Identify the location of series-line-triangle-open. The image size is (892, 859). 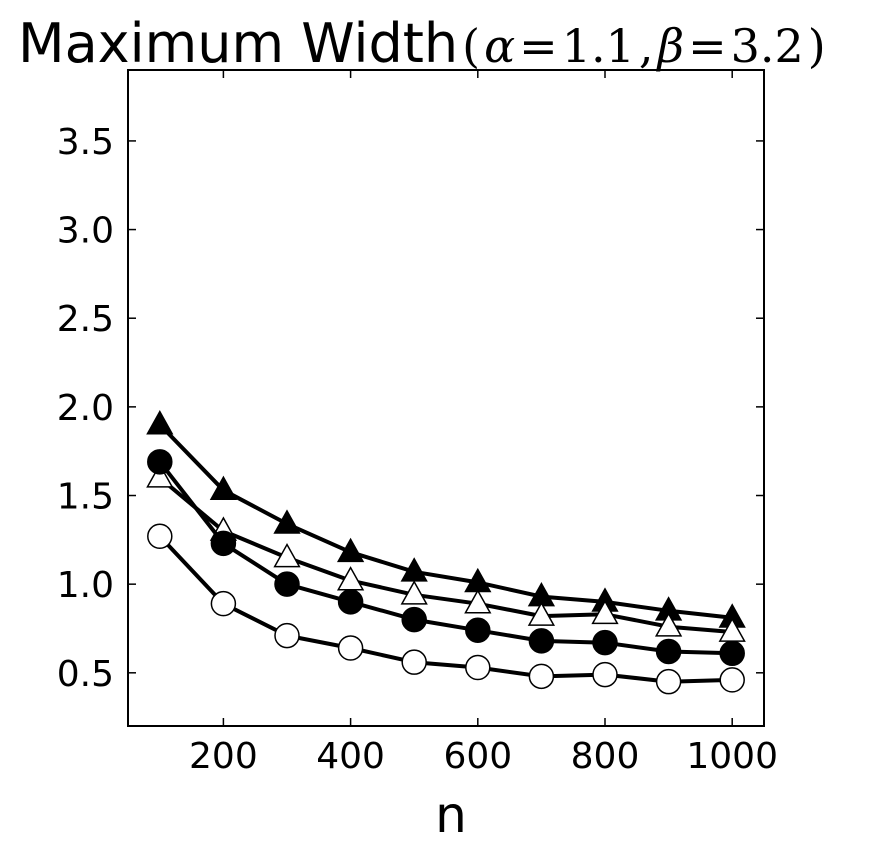
(445, 555).